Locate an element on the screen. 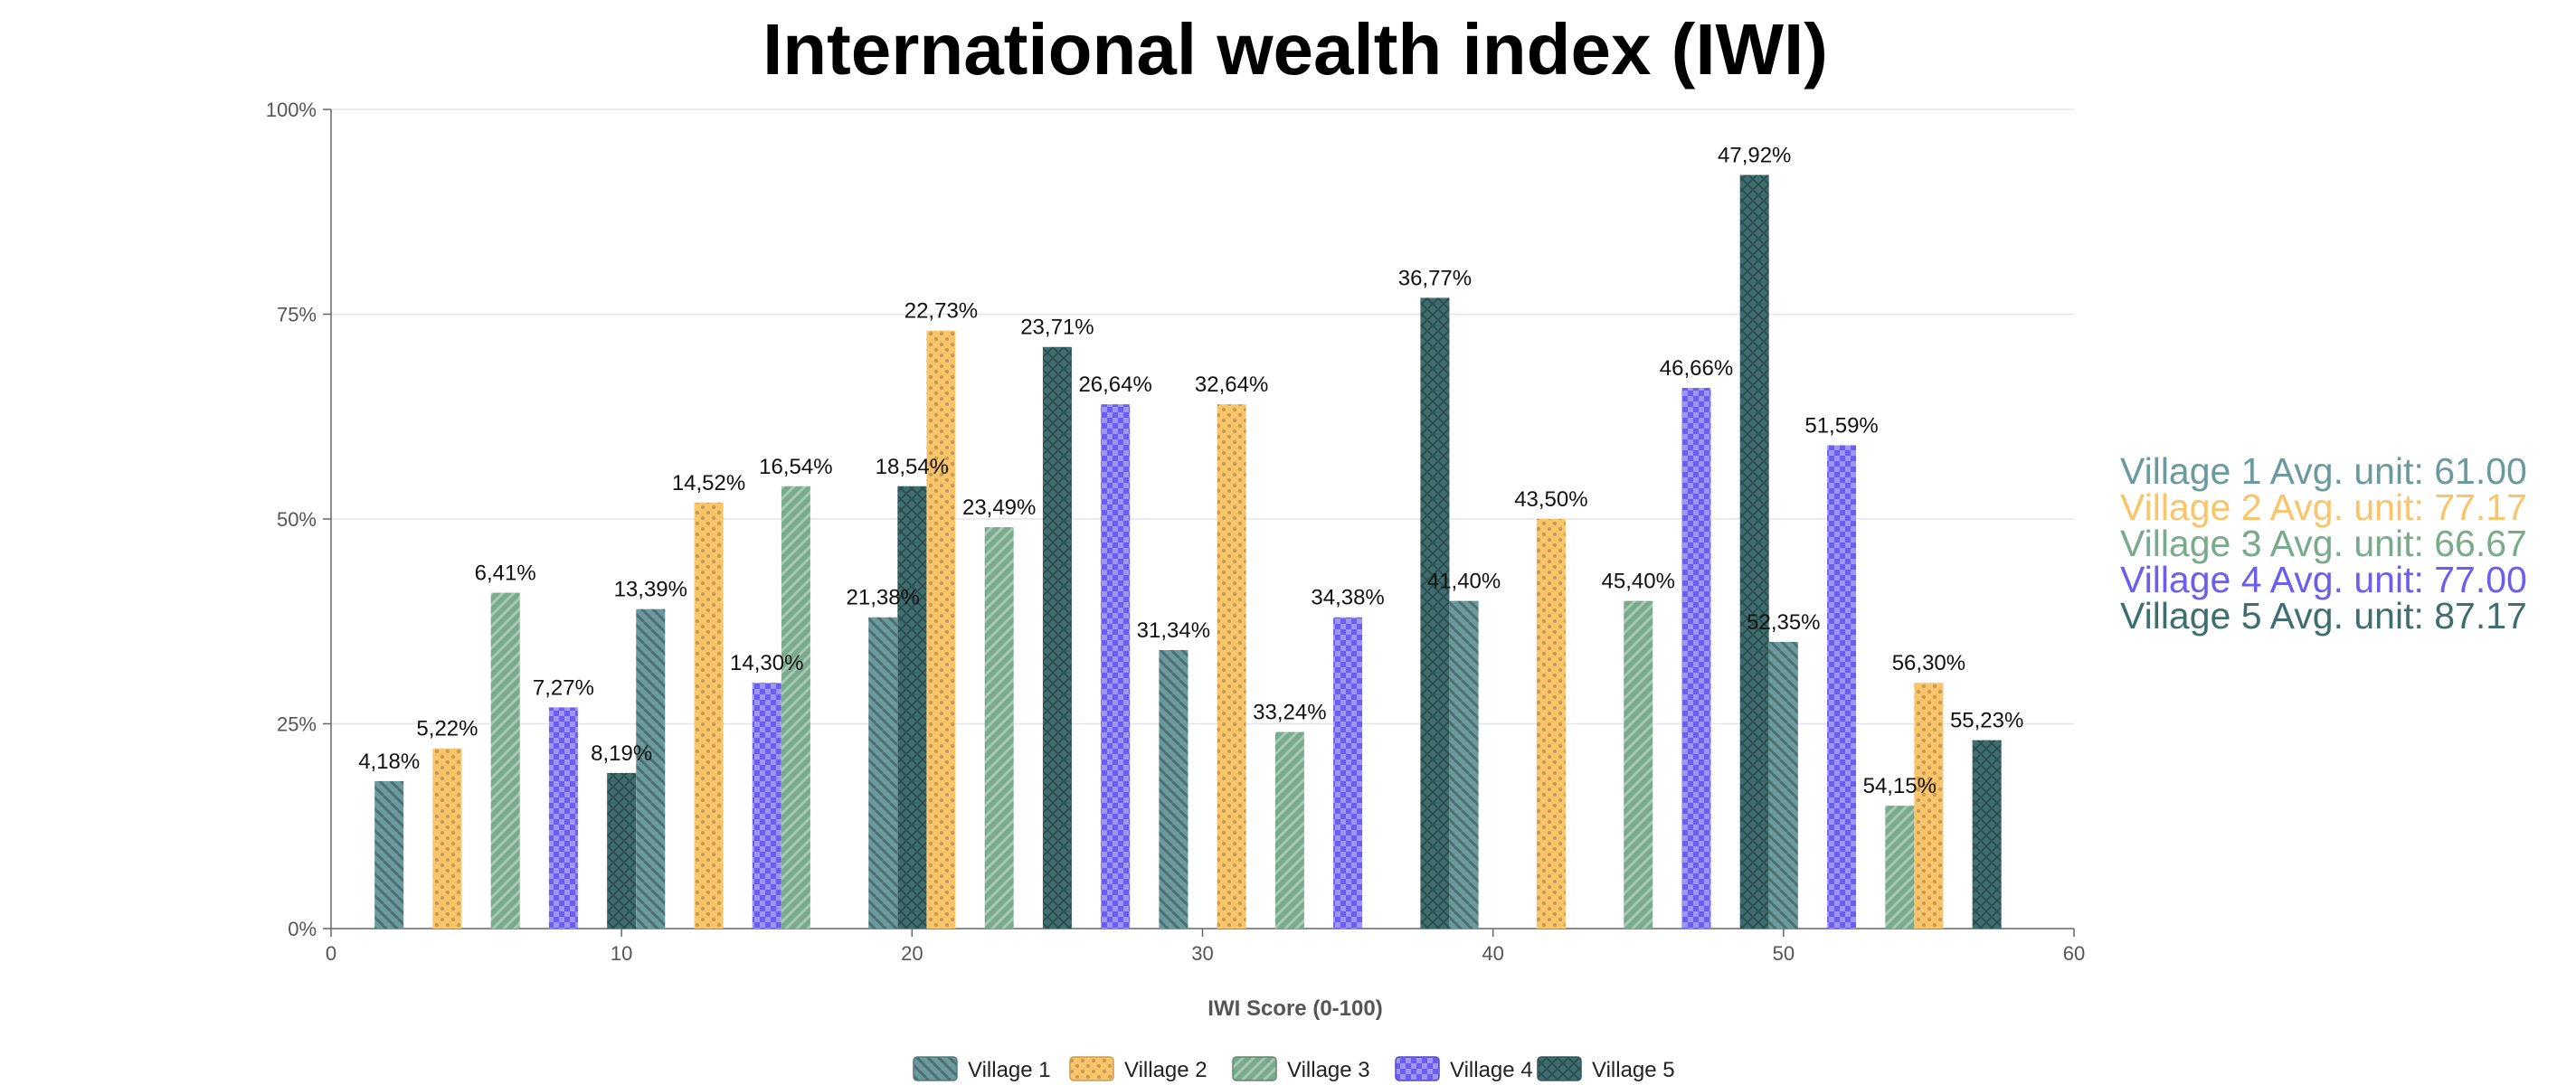  bar-data-label: 13,39% is located at coordinates (650, 590).